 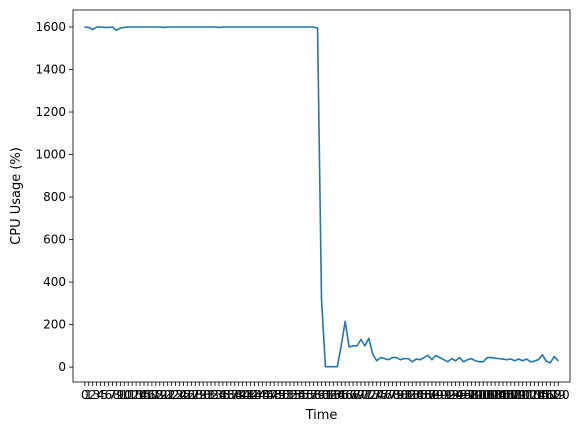 I want to click on x-tick-label: 52, so click(x=289, y=395).